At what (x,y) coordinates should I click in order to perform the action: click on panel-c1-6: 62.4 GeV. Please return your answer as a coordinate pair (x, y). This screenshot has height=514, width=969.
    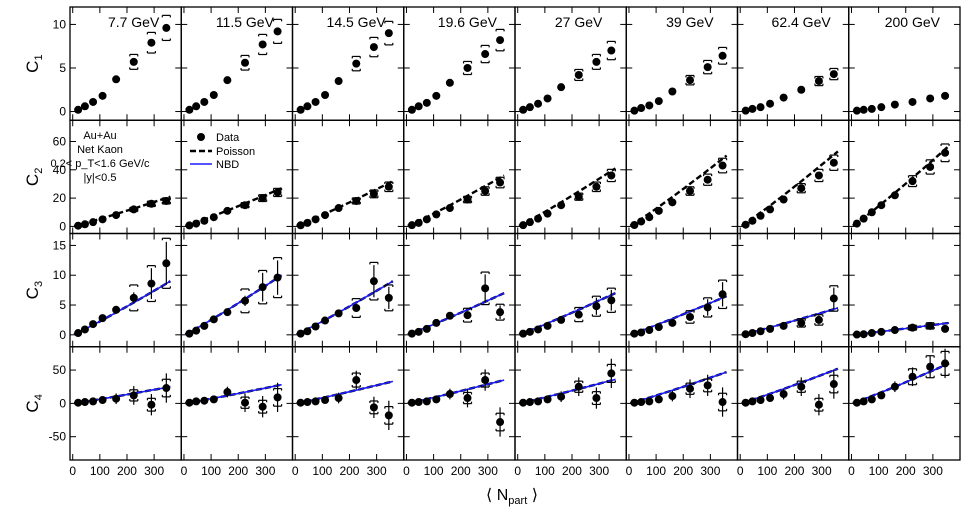
    Looking at the image, I should click on (793, 63).